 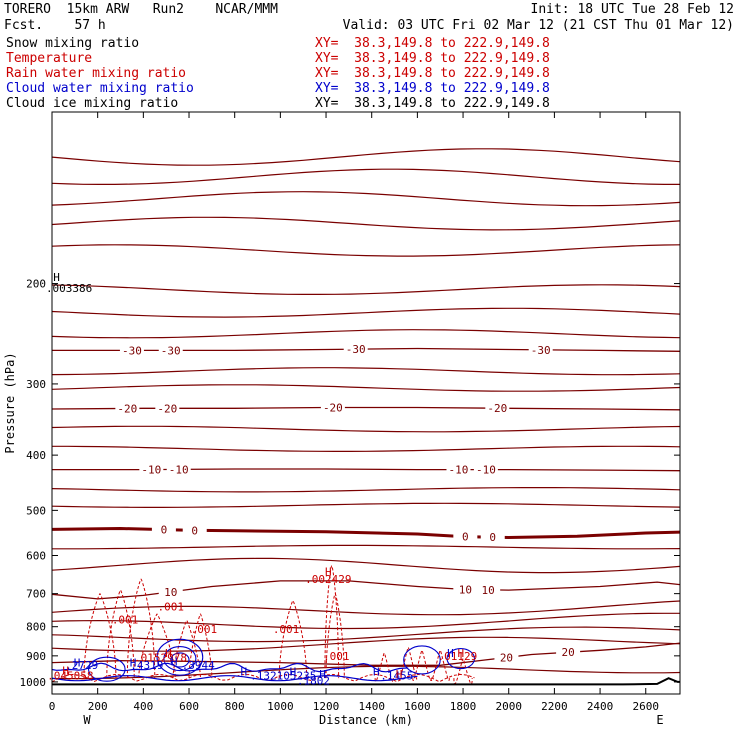 What do you see at coordinates (645, 706) in the screenshot?
I see `x-tick-label: 2600` at bounding box center [645, 706].